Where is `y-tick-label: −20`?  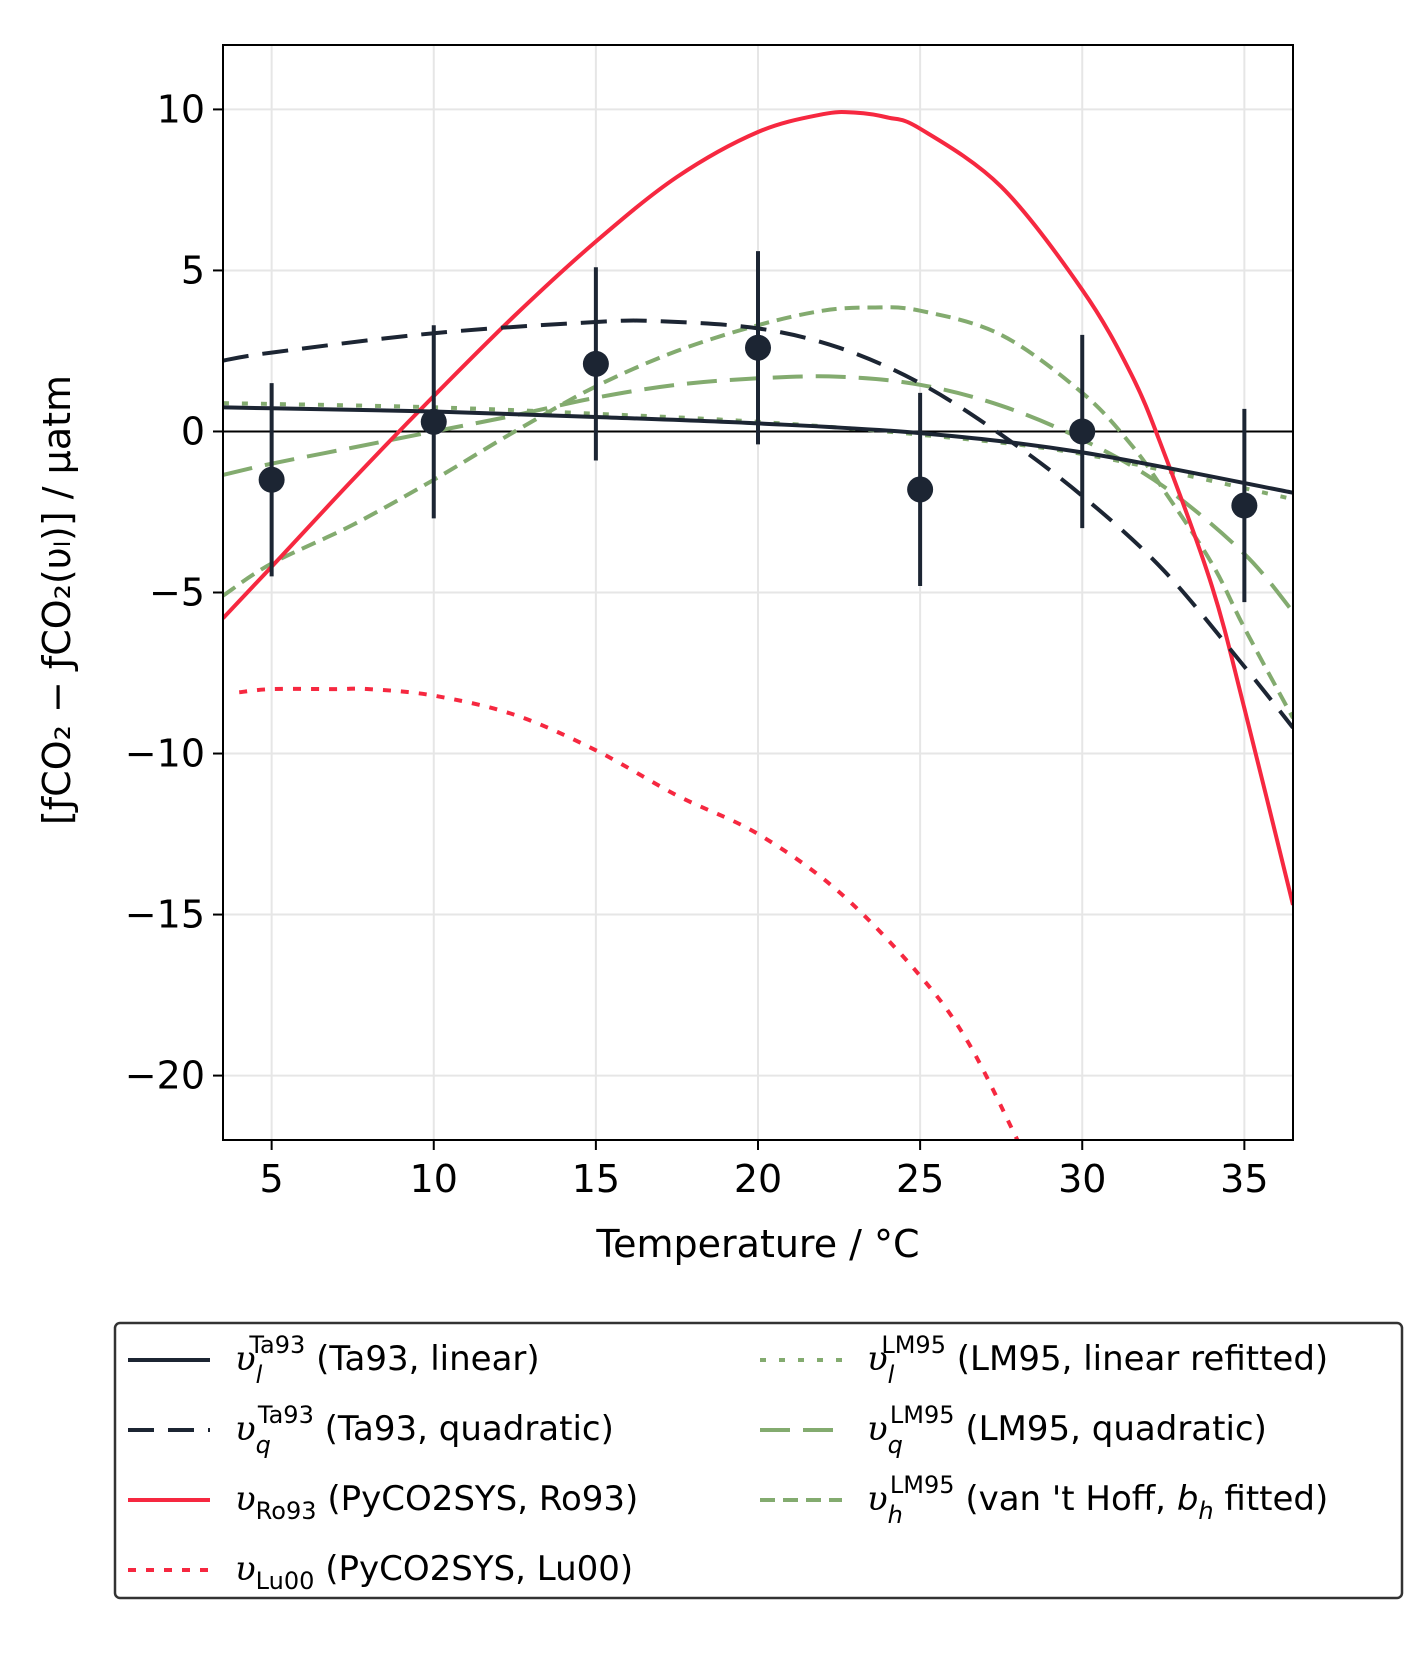
y-tick-label: −20 is located at coordinates (165, 1076).